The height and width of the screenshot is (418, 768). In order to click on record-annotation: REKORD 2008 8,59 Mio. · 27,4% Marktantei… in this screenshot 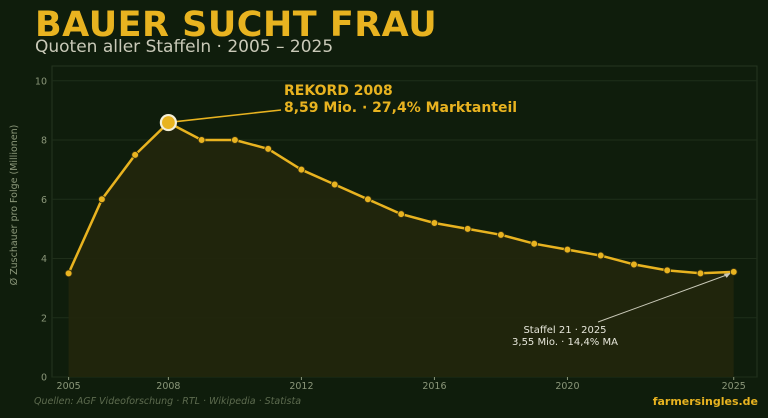, I will do `click(400, 99)`.